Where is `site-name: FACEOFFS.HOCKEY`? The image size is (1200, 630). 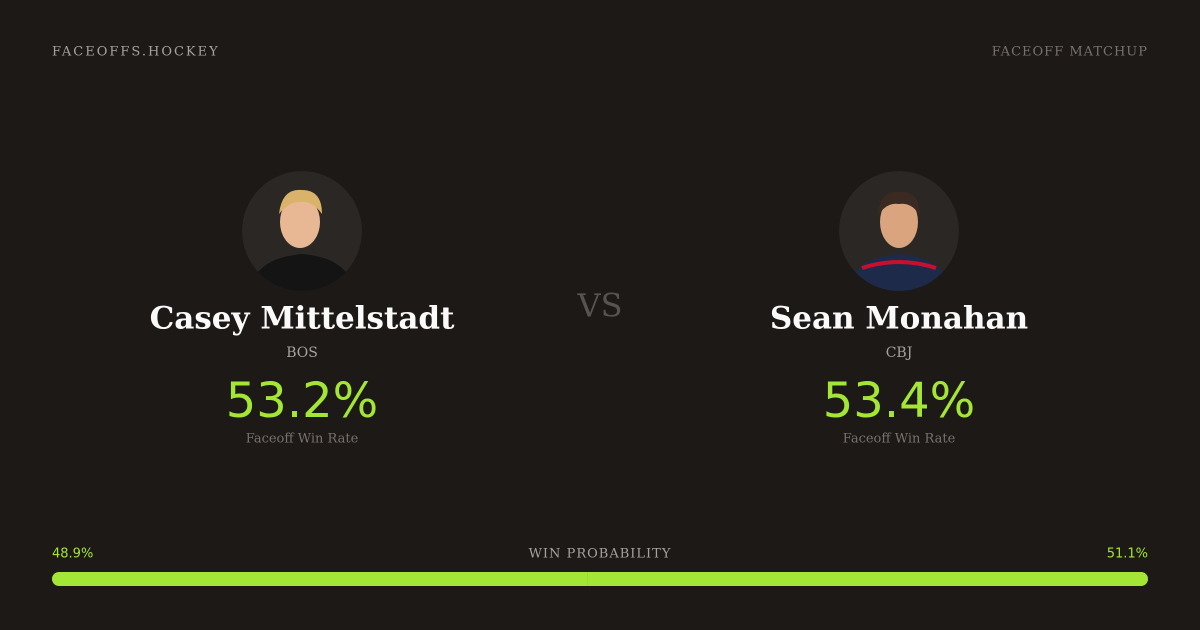 site-name: FACEOFFS.HOCKEY is located at coordinates (136, 52).